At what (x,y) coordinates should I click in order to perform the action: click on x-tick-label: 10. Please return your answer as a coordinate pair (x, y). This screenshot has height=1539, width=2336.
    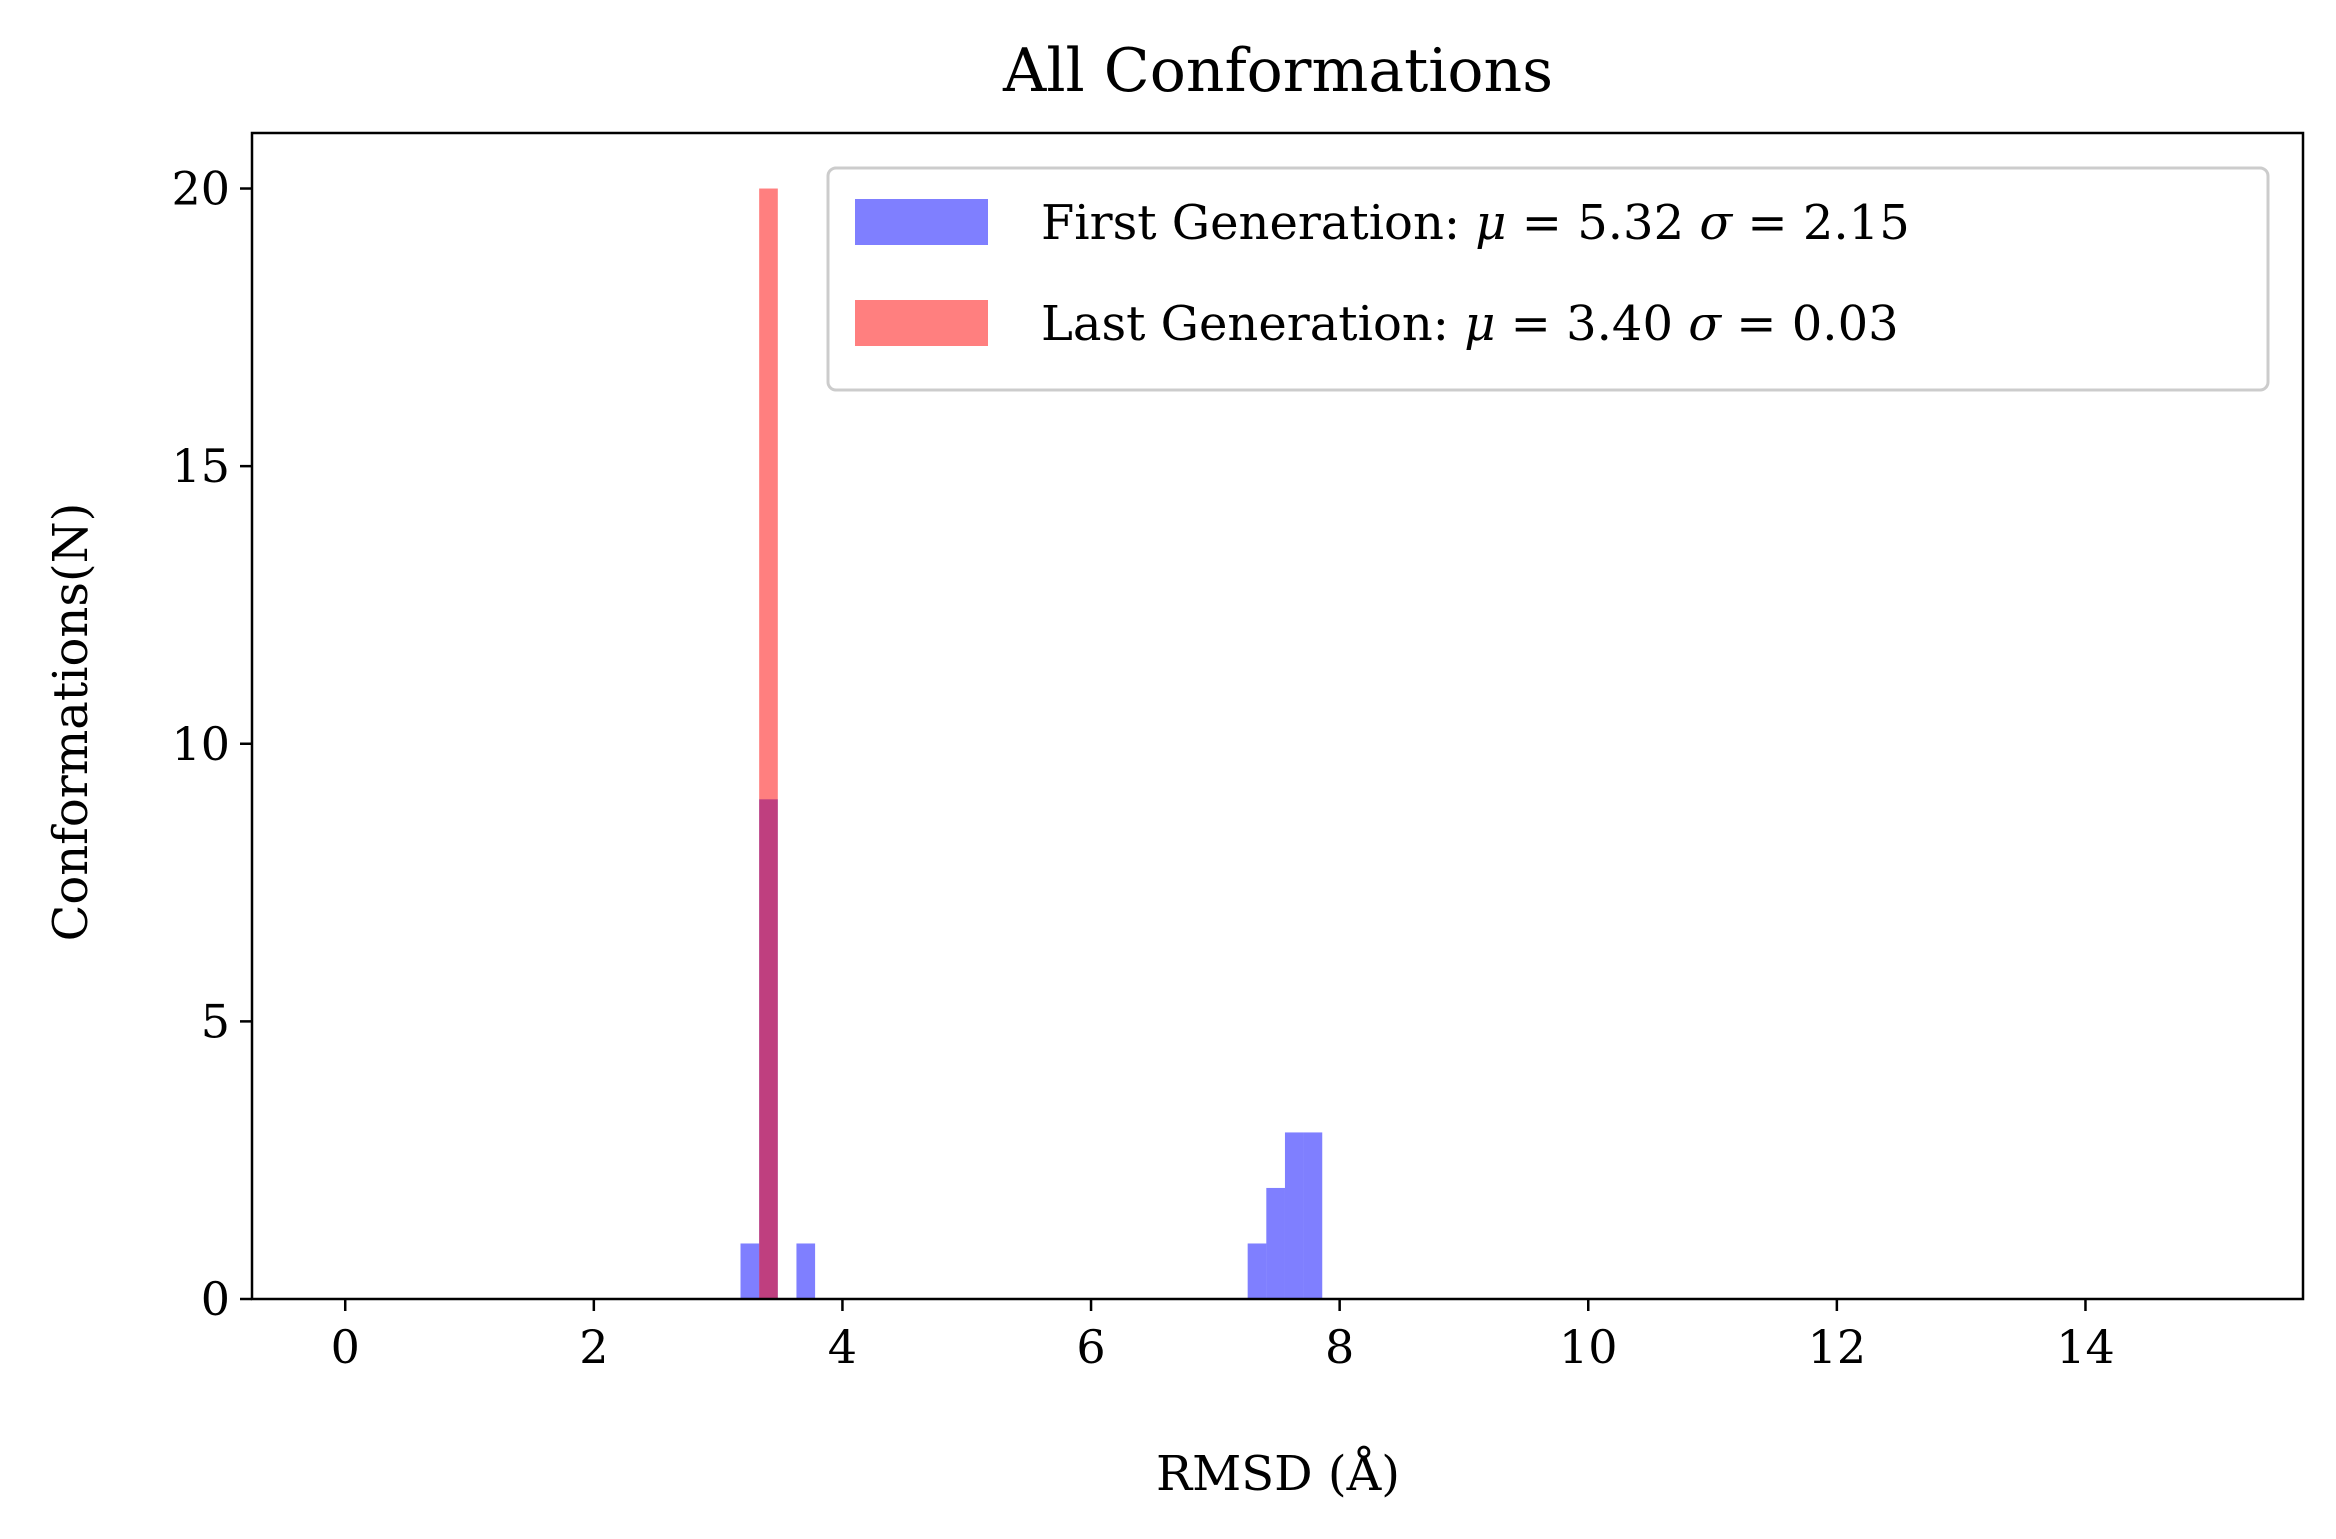
    Looking at the image, I should click on (1588, 1347).